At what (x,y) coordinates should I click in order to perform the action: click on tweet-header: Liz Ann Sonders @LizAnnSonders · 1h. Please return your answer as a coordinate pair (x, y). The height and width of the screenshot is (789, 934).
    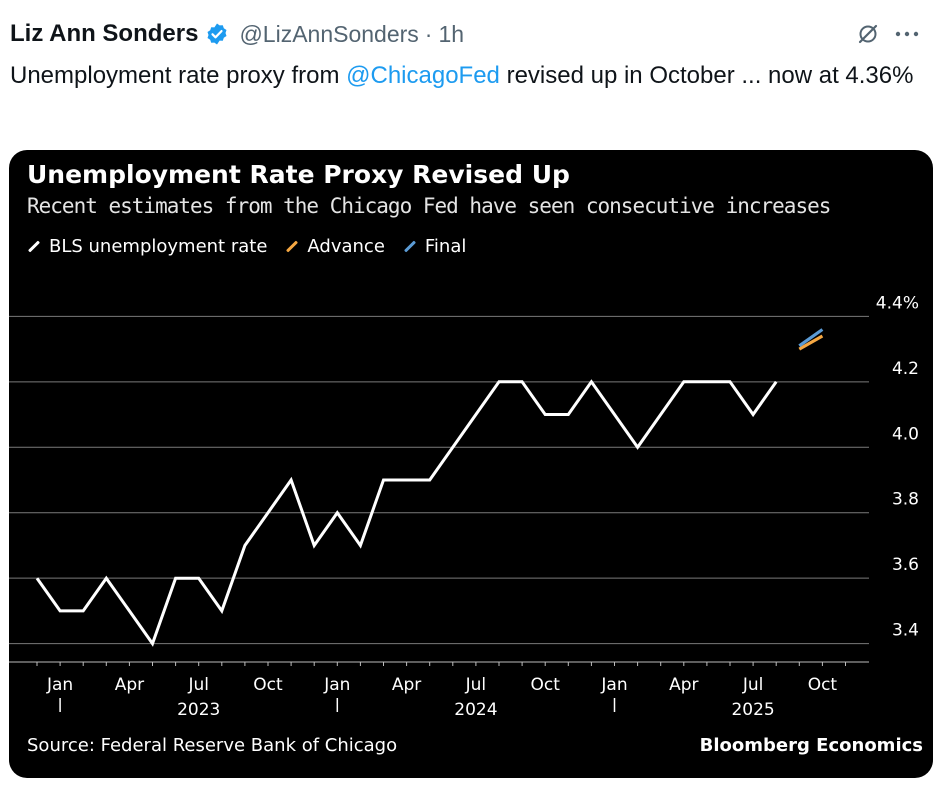
    Looking at the image, I should click on (467, 34).